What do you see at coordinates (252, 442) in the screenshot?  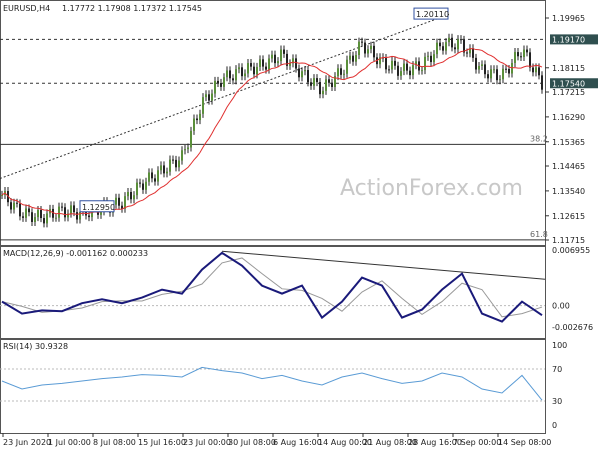 I see `x-tick-label: 30 Jul 08:00` at bounding box center [252, 442].